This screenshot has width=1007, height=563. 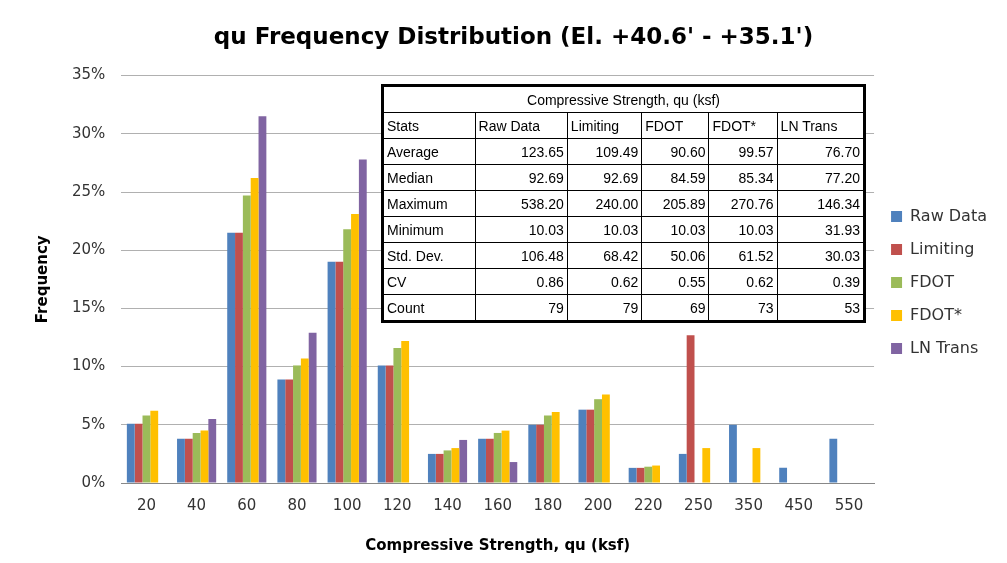 What do you see at coordinates (743, 255) in the screenshot?
I see `annotation: 61.52` at bounding box center [743, 255].